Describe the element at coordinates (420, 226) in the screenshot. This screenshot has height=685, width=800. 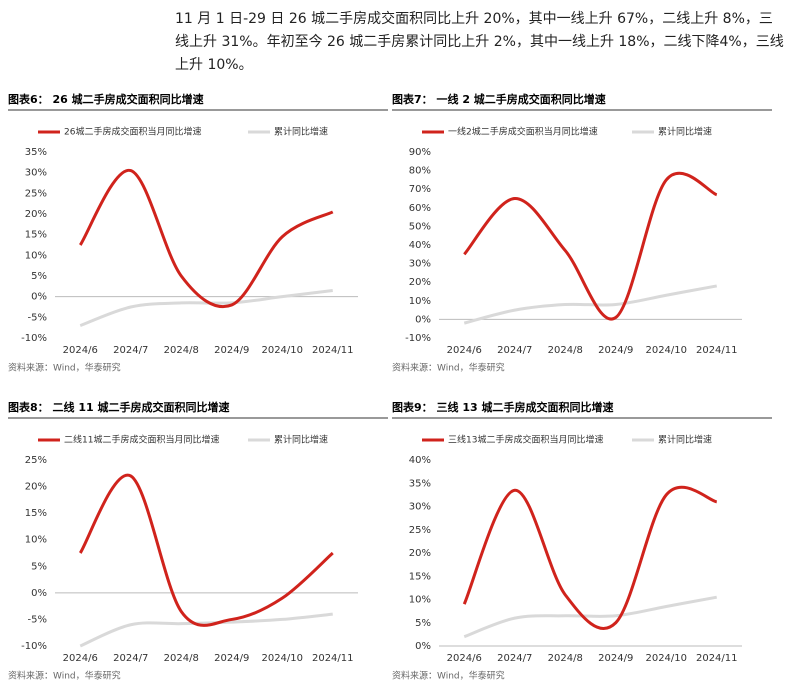
I see `y-tick-label: 50%` at that location.